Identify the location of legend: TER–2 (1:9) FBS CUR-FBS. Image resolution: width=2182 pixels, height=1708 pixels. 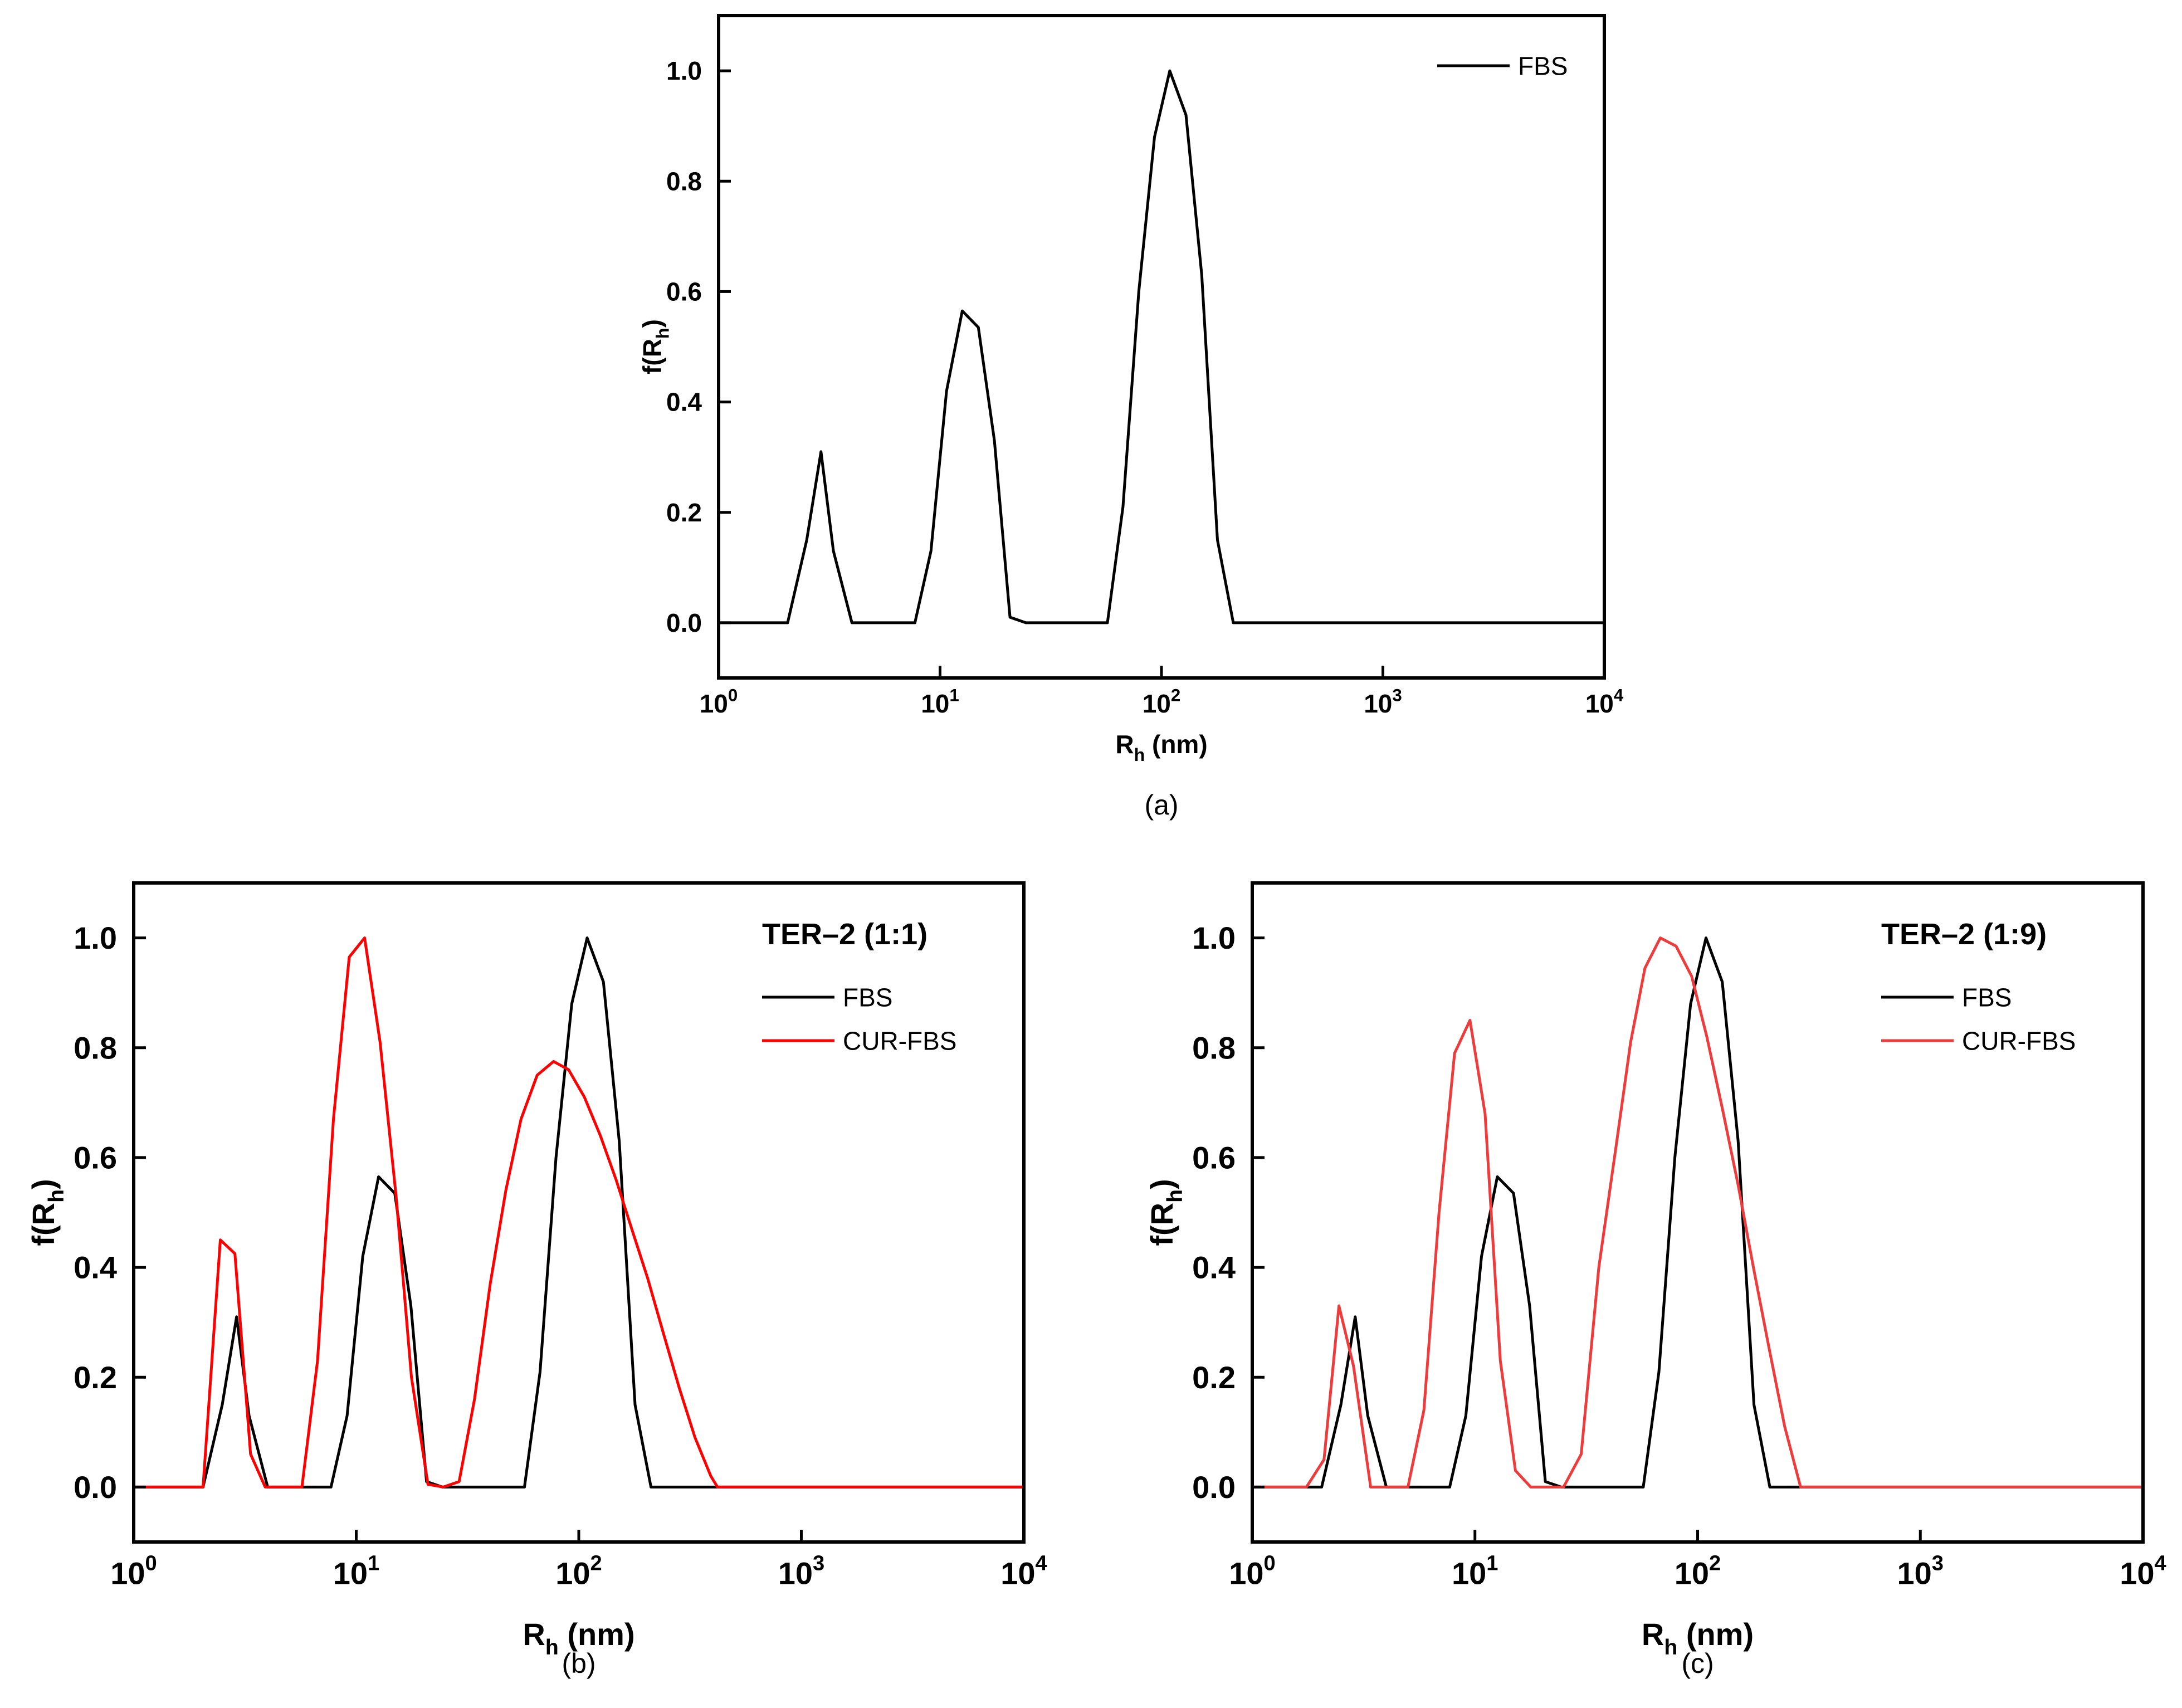
(1979, 987).